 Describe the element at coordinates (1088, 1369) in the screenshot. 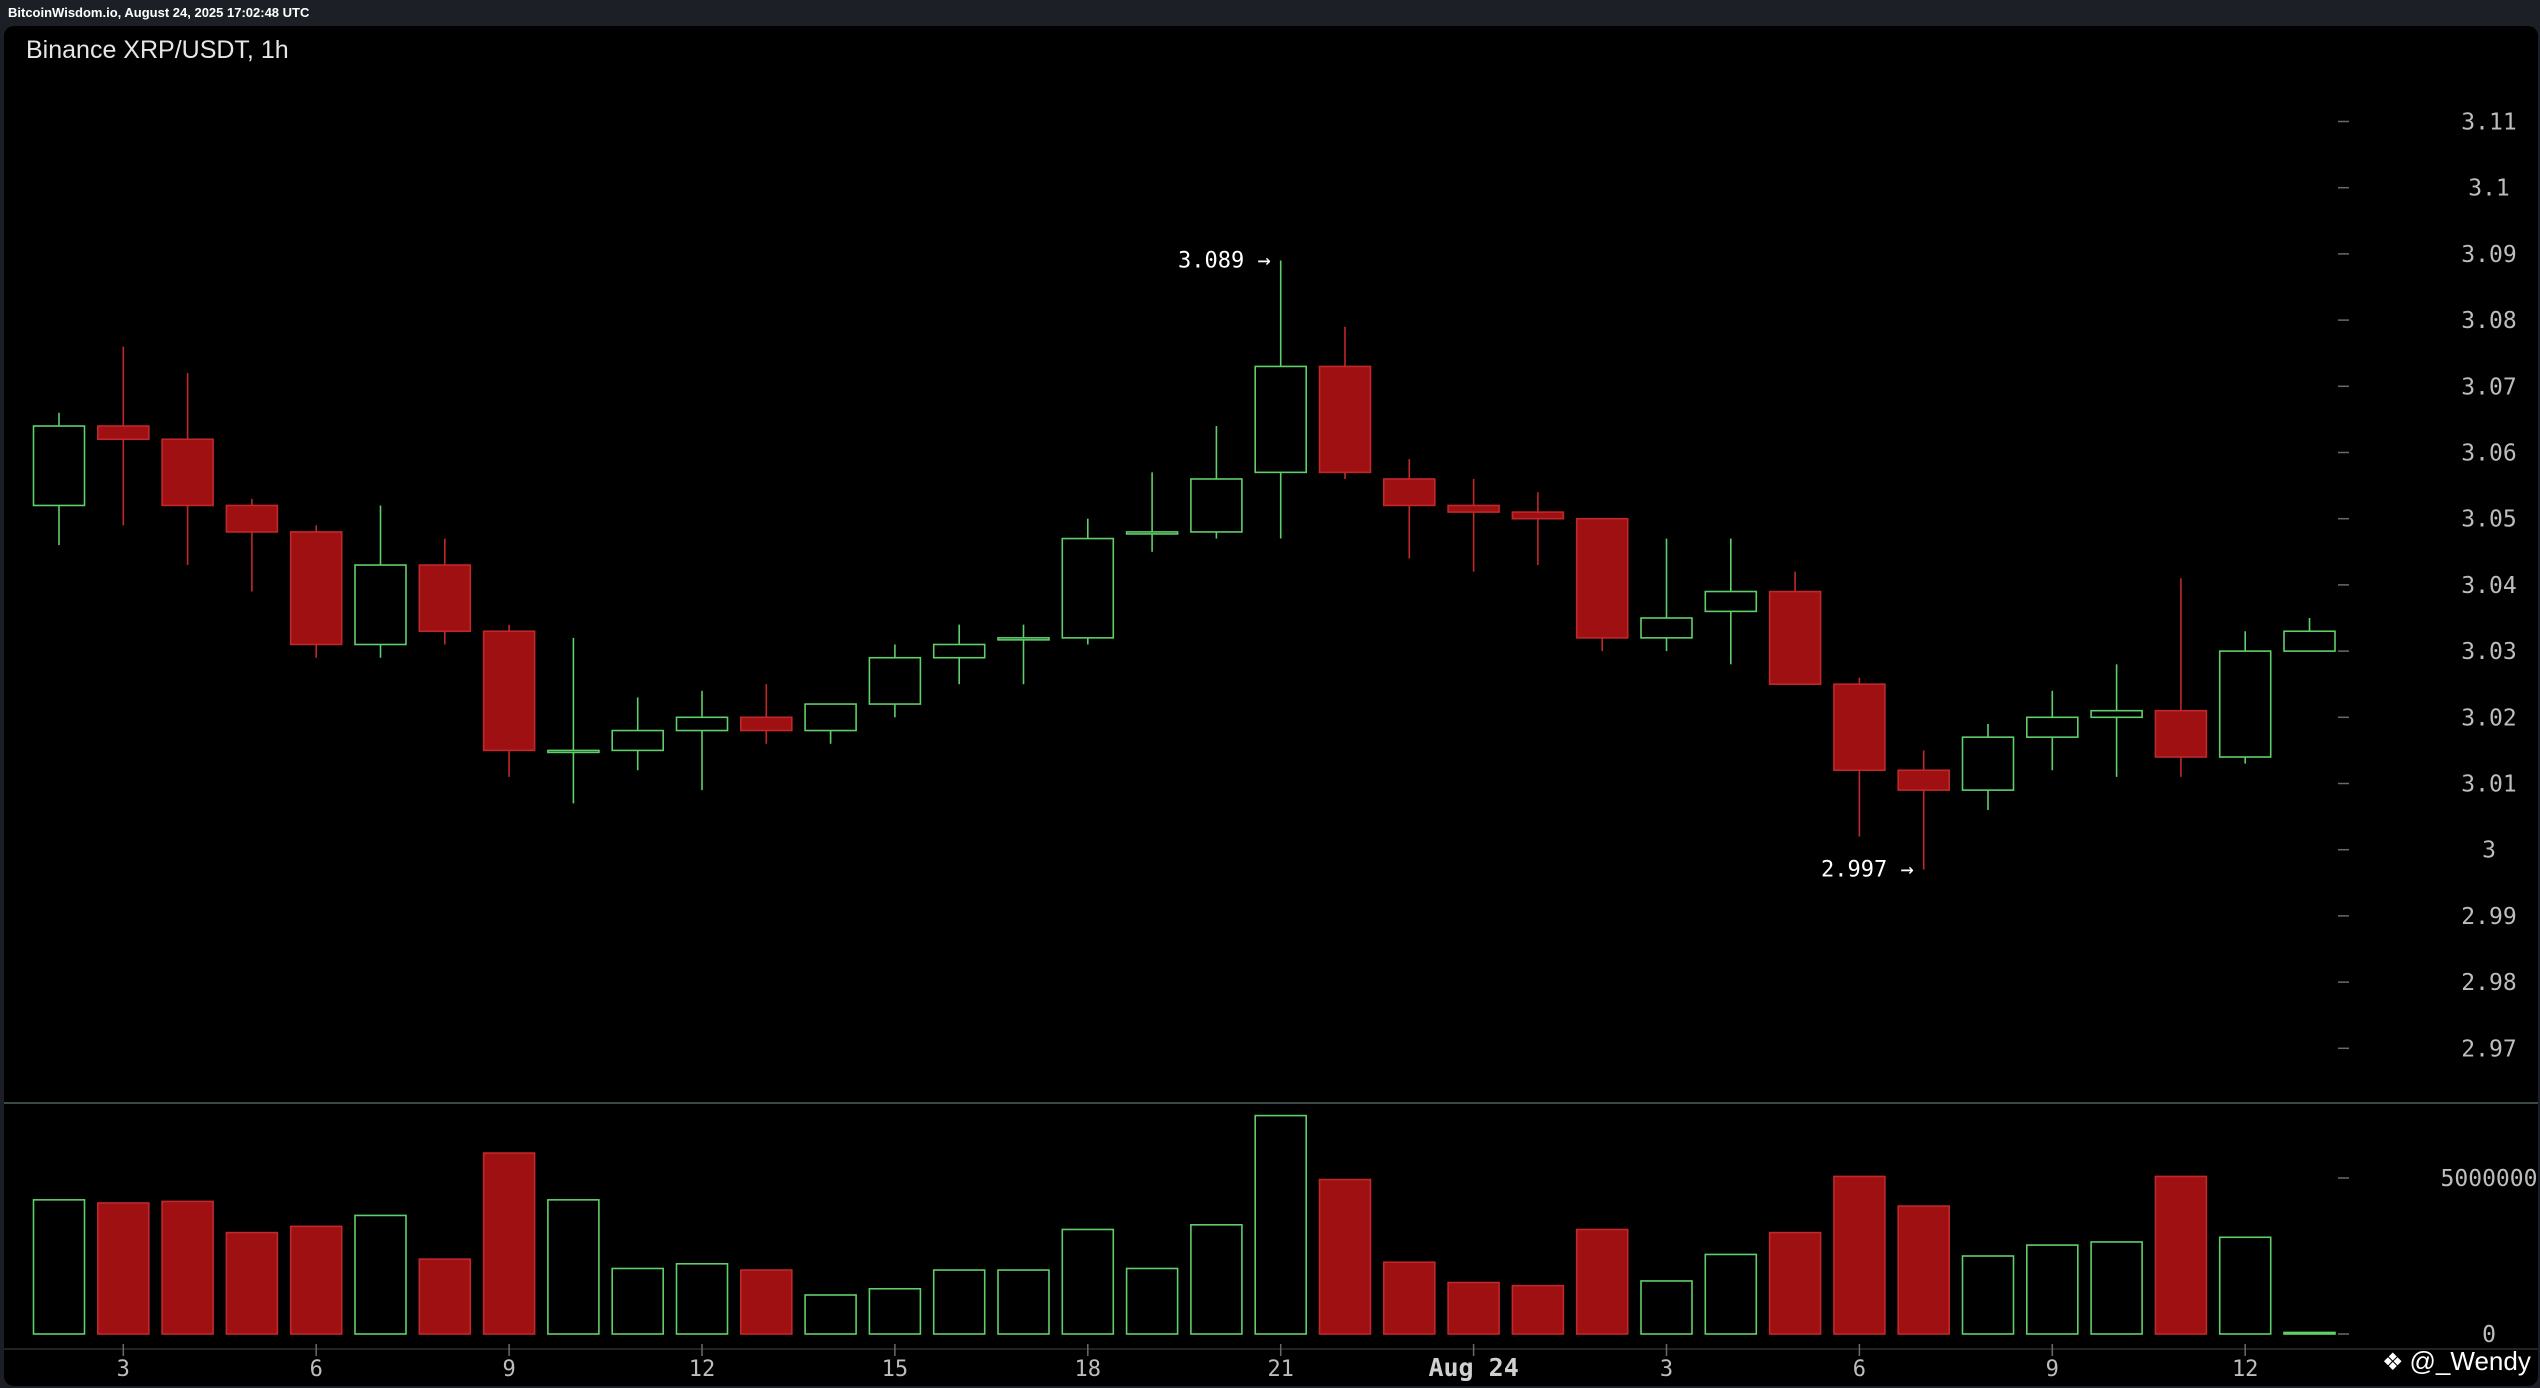

I see `time-tick-label: 18` at that location.